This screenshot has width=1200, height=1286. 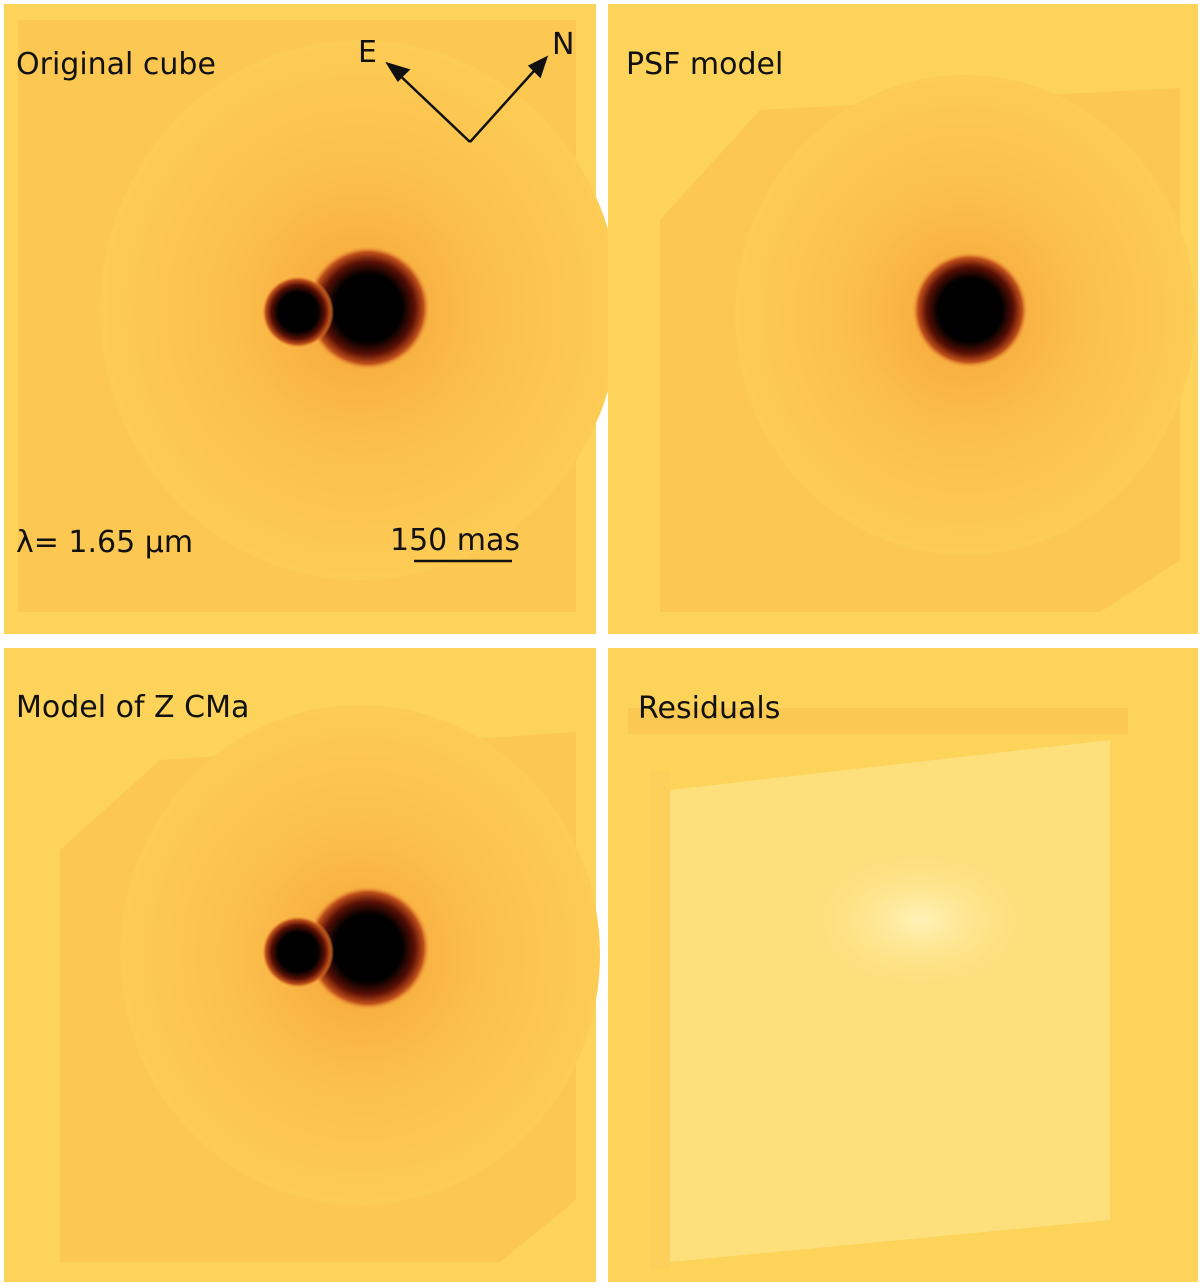 I want to click on residual-blob, so click(x=920, y=920).